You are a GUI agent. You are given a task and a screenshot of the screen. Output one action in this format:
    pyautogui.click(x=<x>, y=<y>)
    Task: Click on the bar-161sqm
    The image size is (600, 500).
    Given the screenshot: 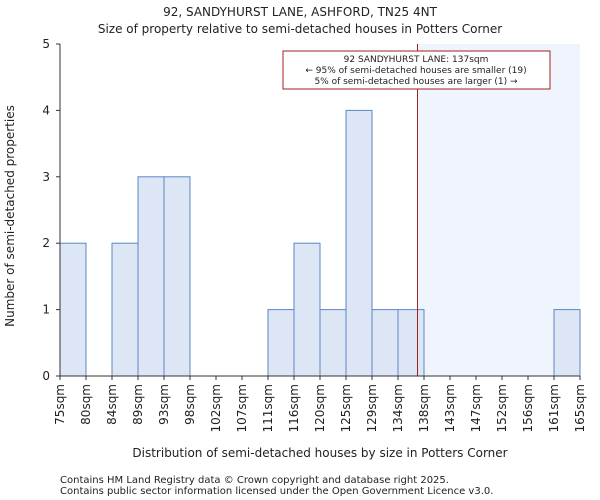 What is the action you would take?
    pyautogui.click(x=567, y=343)
    